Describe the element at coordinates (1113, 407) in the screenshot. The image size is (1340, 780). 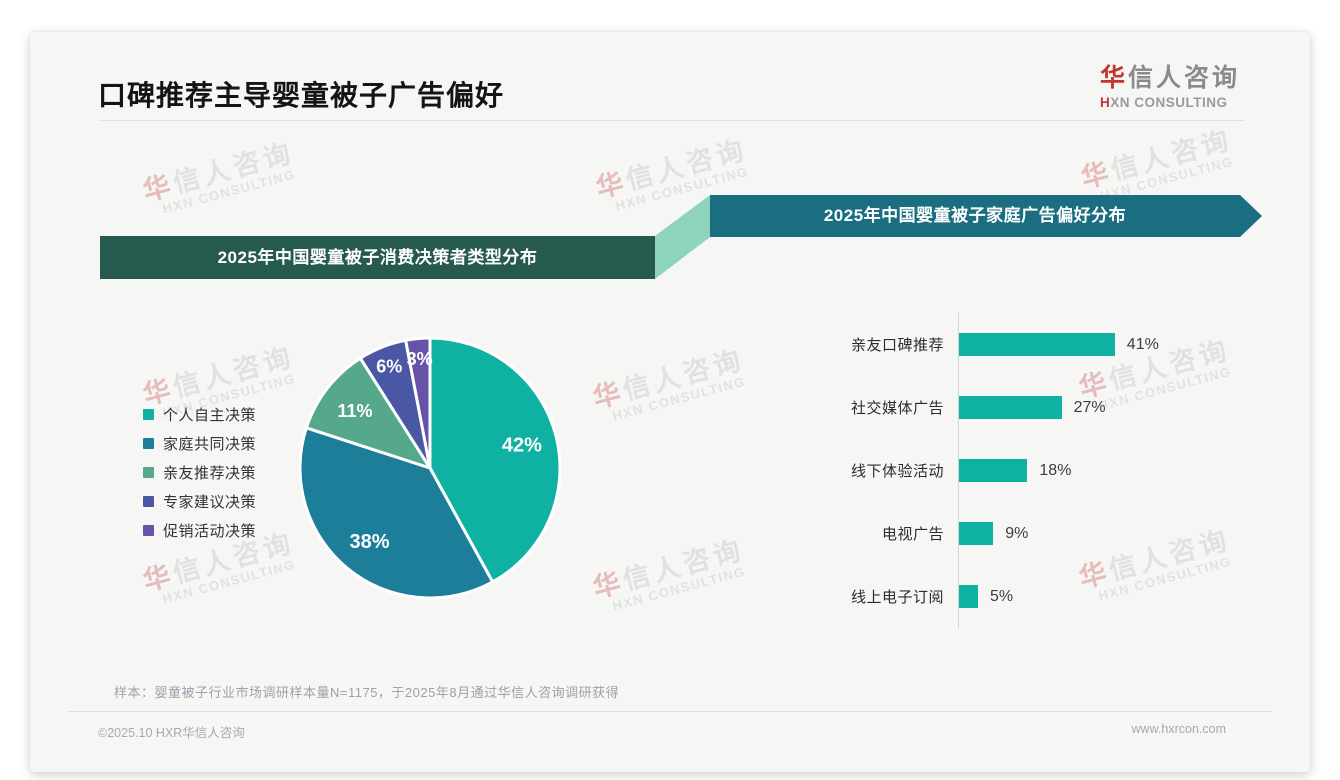
I see `bar-track: 27%` at that location.